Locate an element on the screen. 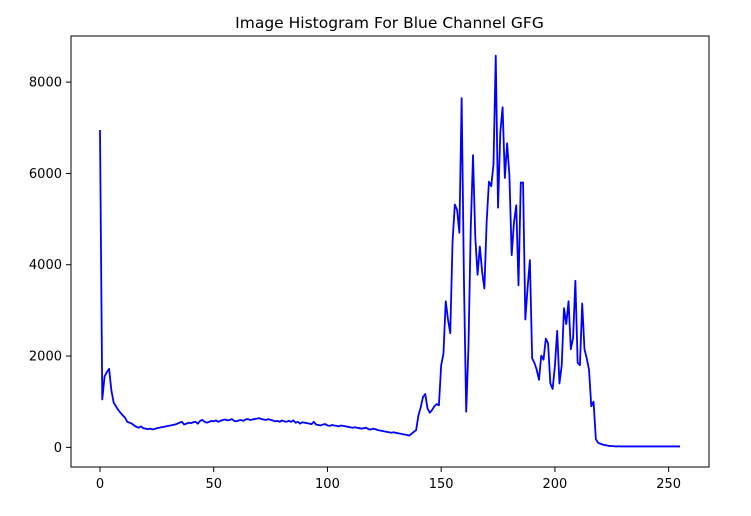 The width and height of the screenshot is (751, 516). x-tick-label: 250 is located at coordinates (668, 484).